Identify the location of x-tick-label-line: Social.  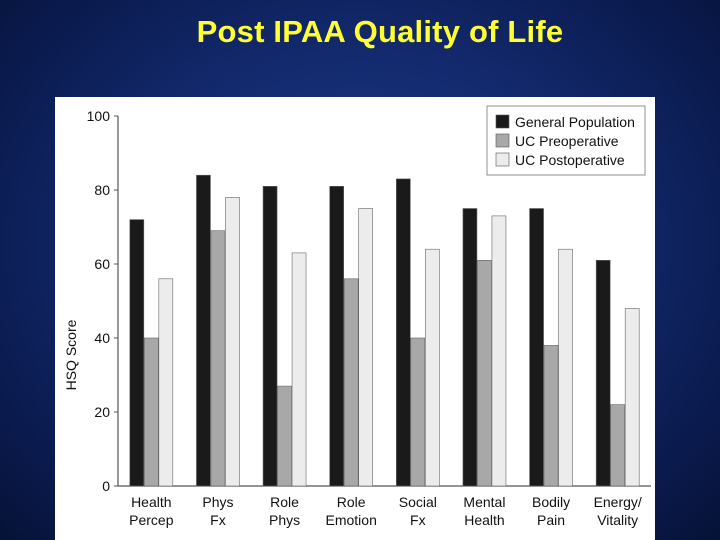
(418, 502).